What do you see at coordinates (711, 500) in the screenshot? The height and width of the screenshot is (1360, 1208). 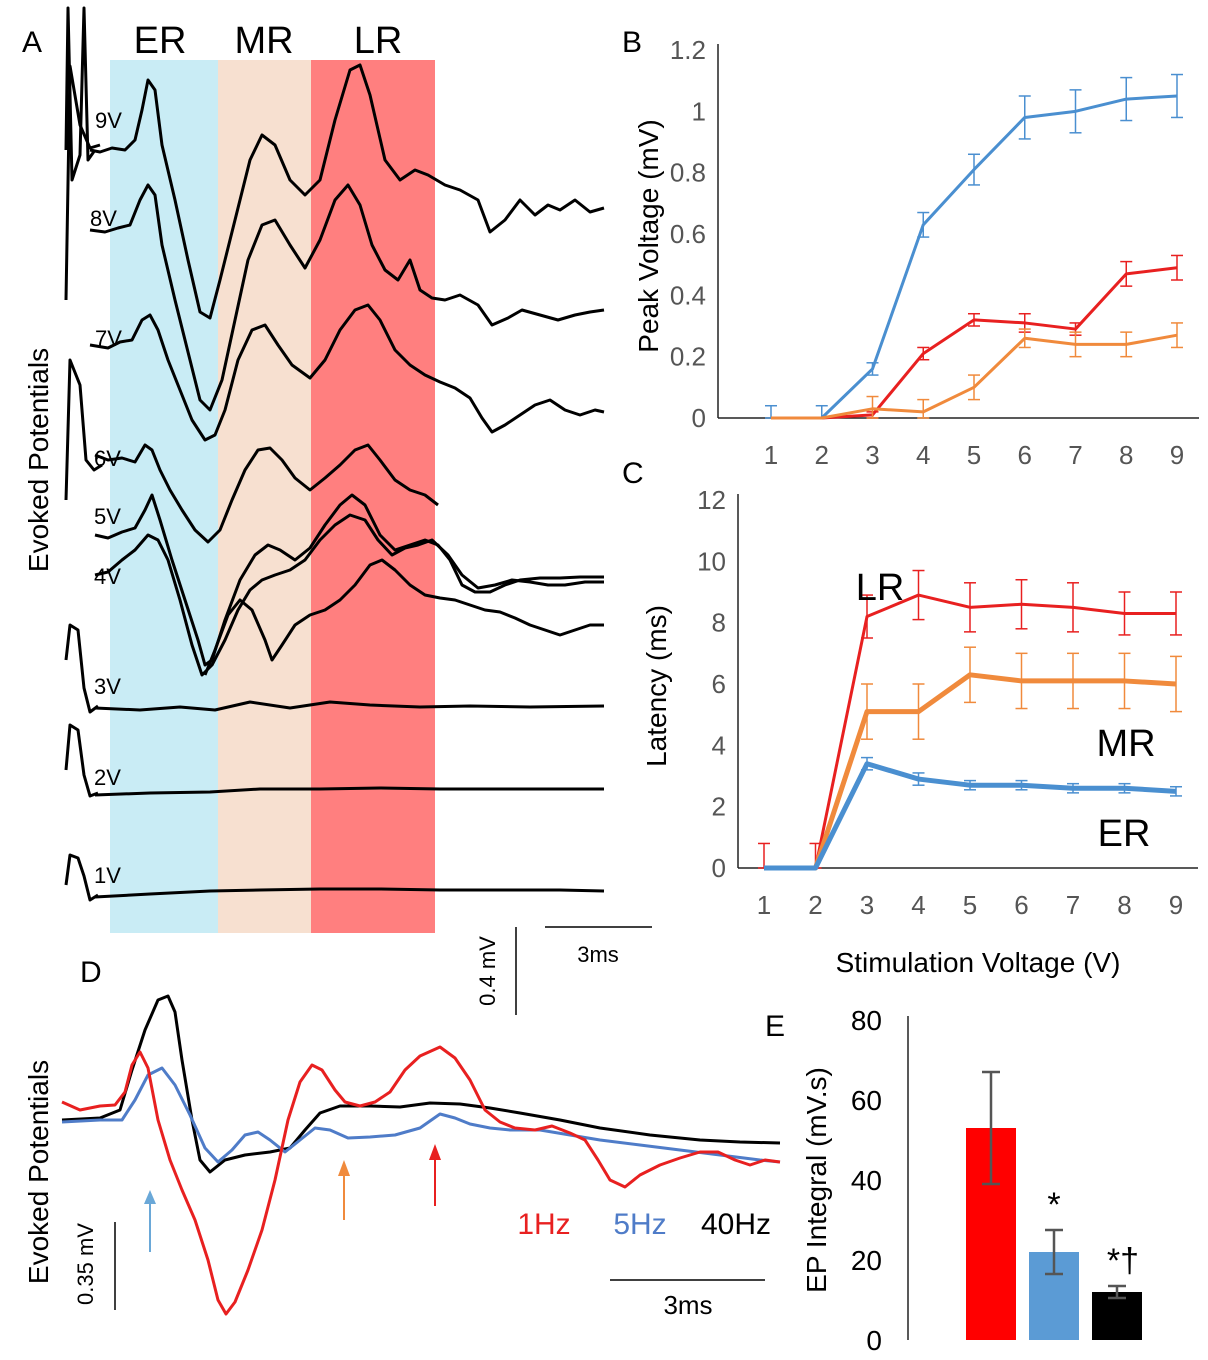 I see `y-tick-label: 12` at bounding box center [711, 500].